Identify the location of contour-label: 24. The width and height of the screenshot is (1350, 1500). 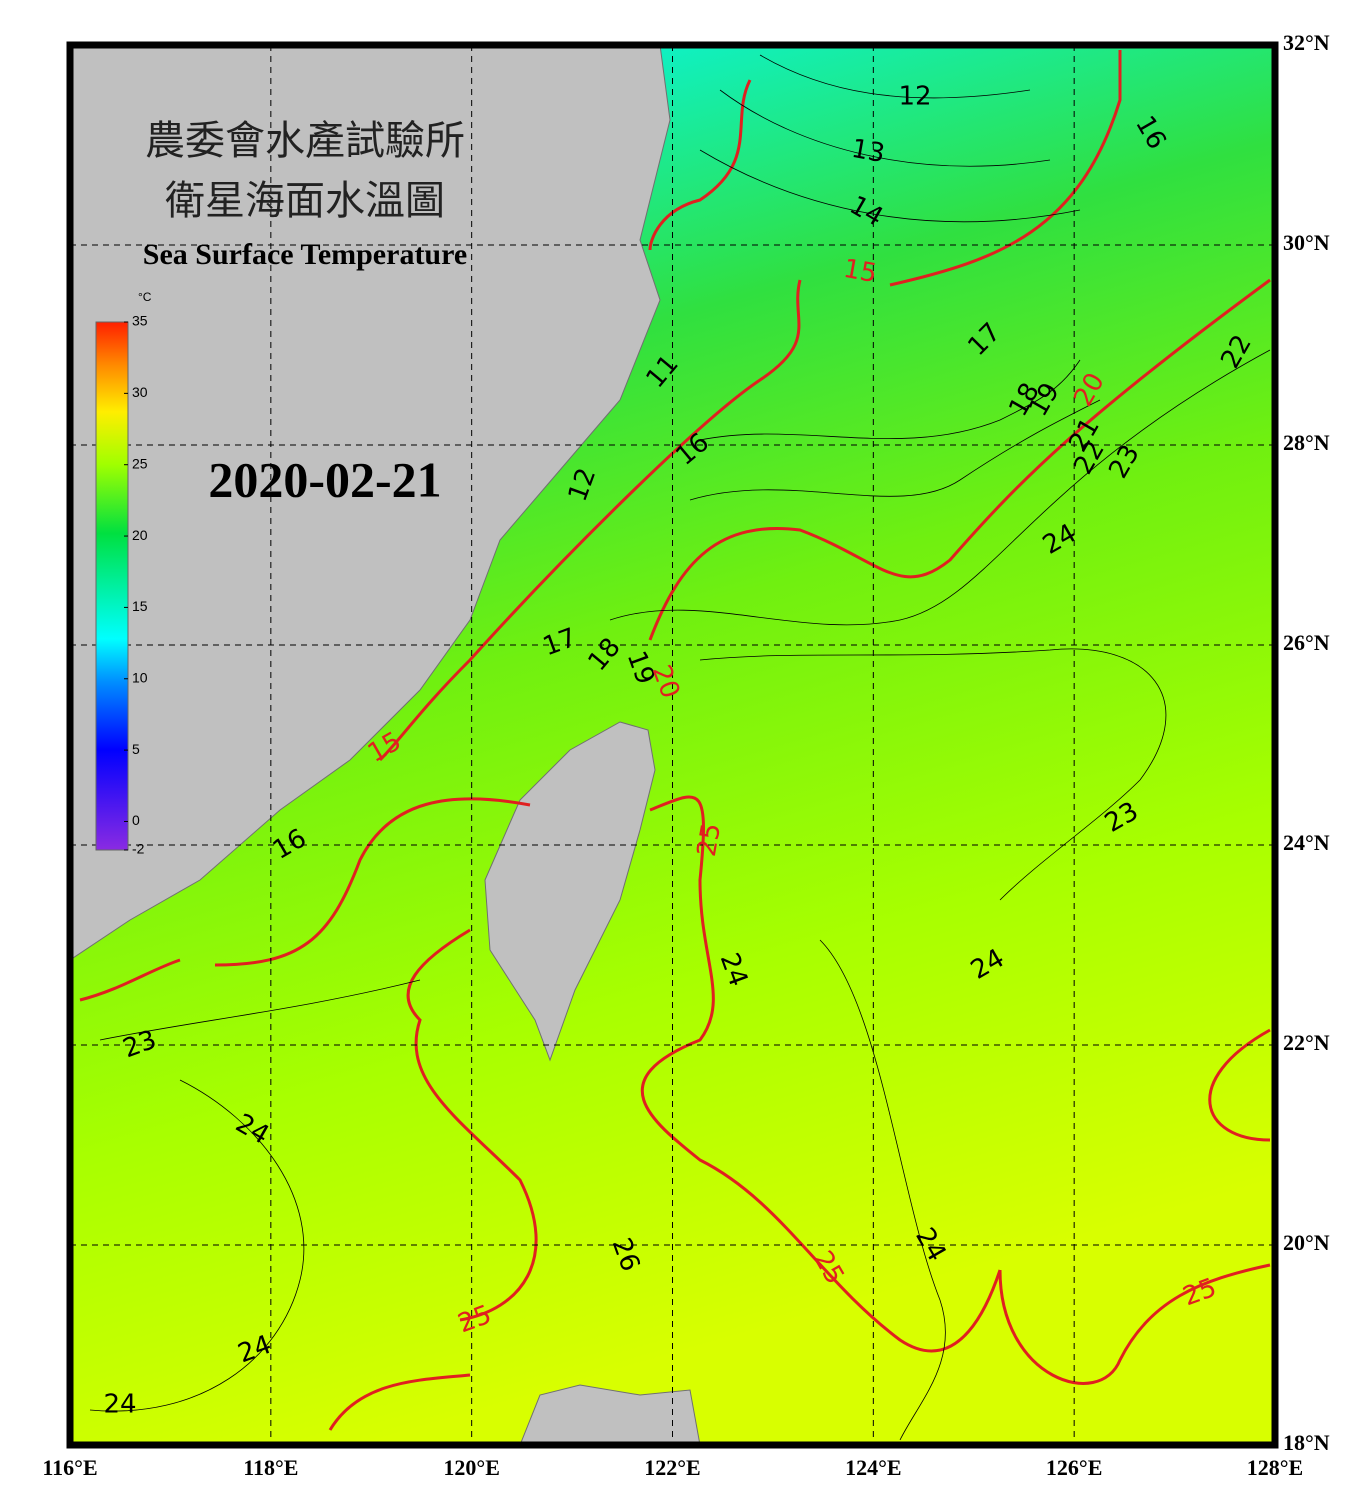
(119, 1405).